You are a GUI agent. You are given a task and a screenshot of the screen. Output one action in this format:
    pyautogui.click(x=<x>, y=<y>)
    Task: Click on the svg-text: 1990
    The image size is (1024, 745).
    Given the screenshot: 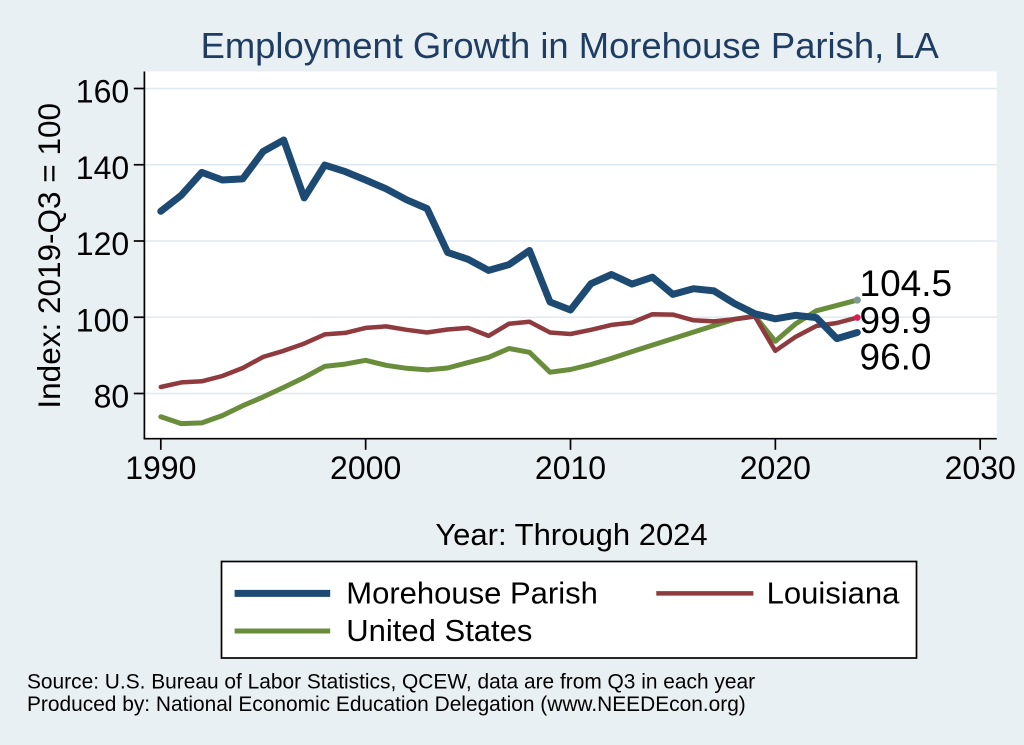 What is the action you would take?
    pyautogui.click(x=160, y=468)
    